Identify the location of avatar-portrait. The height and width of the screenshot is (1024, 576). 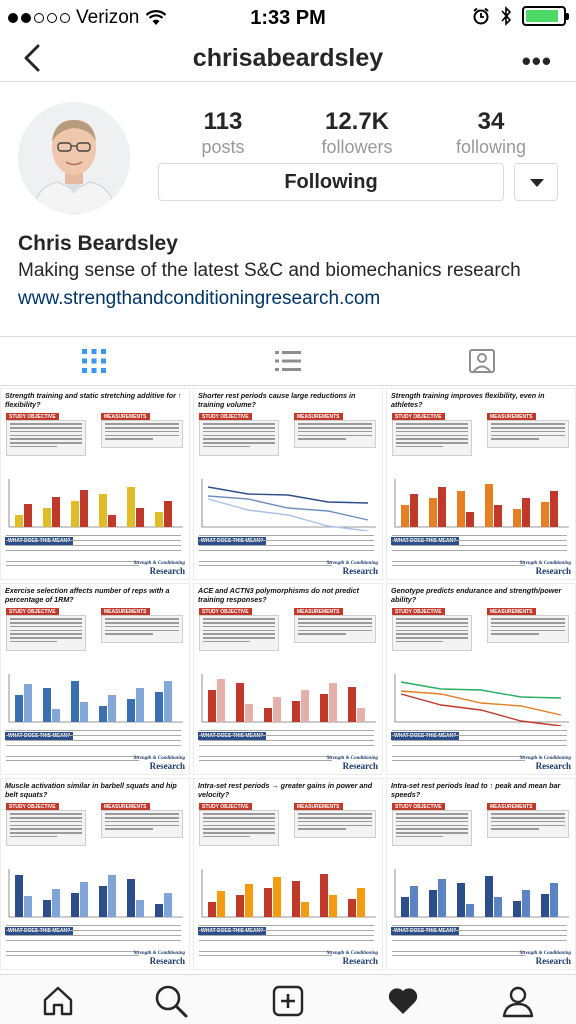
(74, 158).